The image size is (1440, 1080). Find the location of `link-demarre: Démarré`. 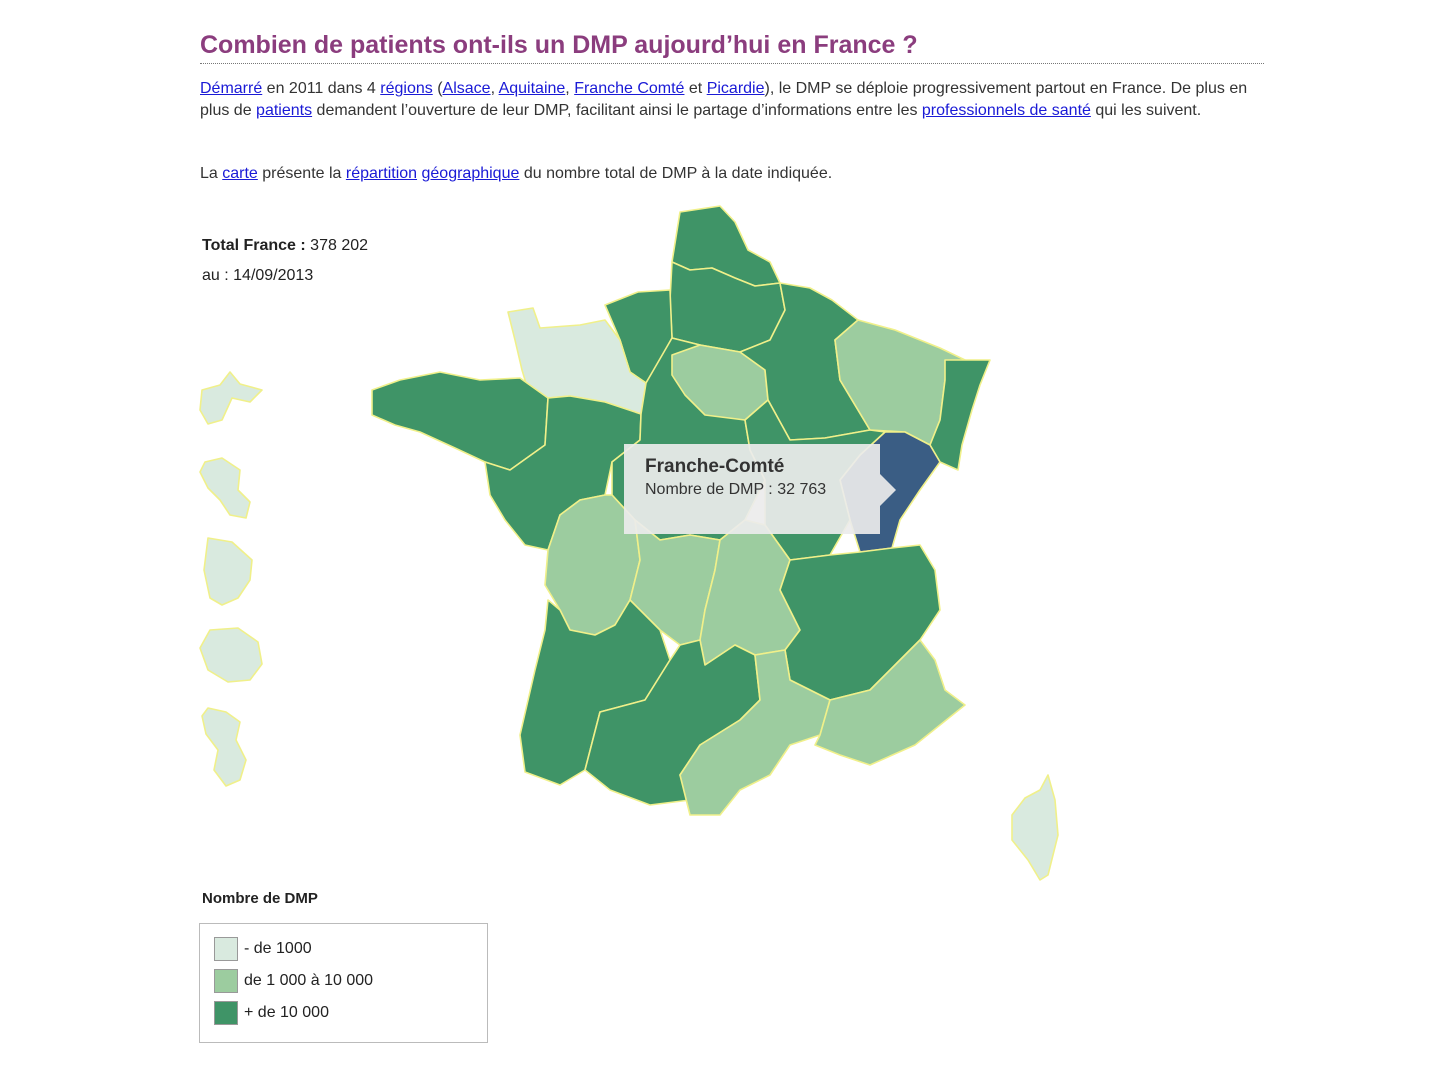

link-demarre: Démarré is located at coordinates (231, 88).